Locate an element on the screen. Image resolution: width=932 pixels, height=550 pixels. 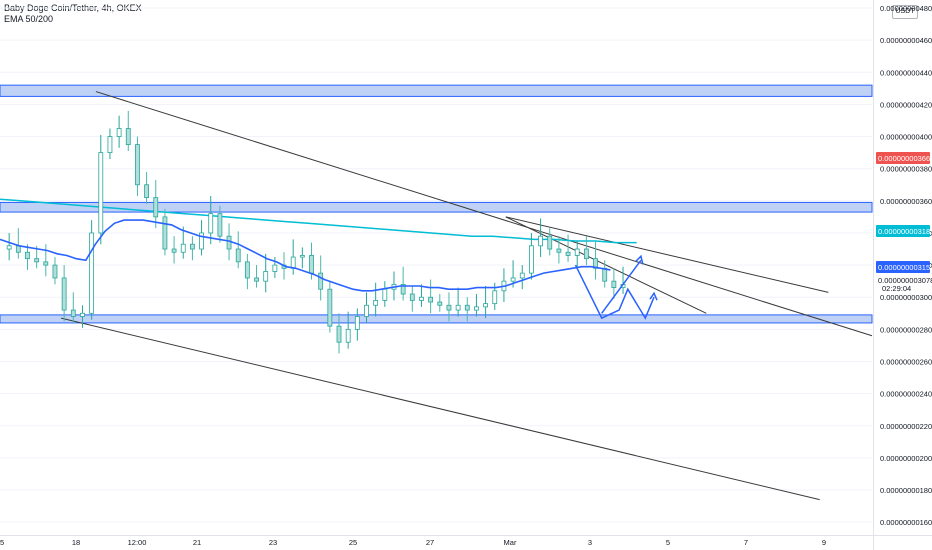
ema50-line is located at coordinates (305, 255).